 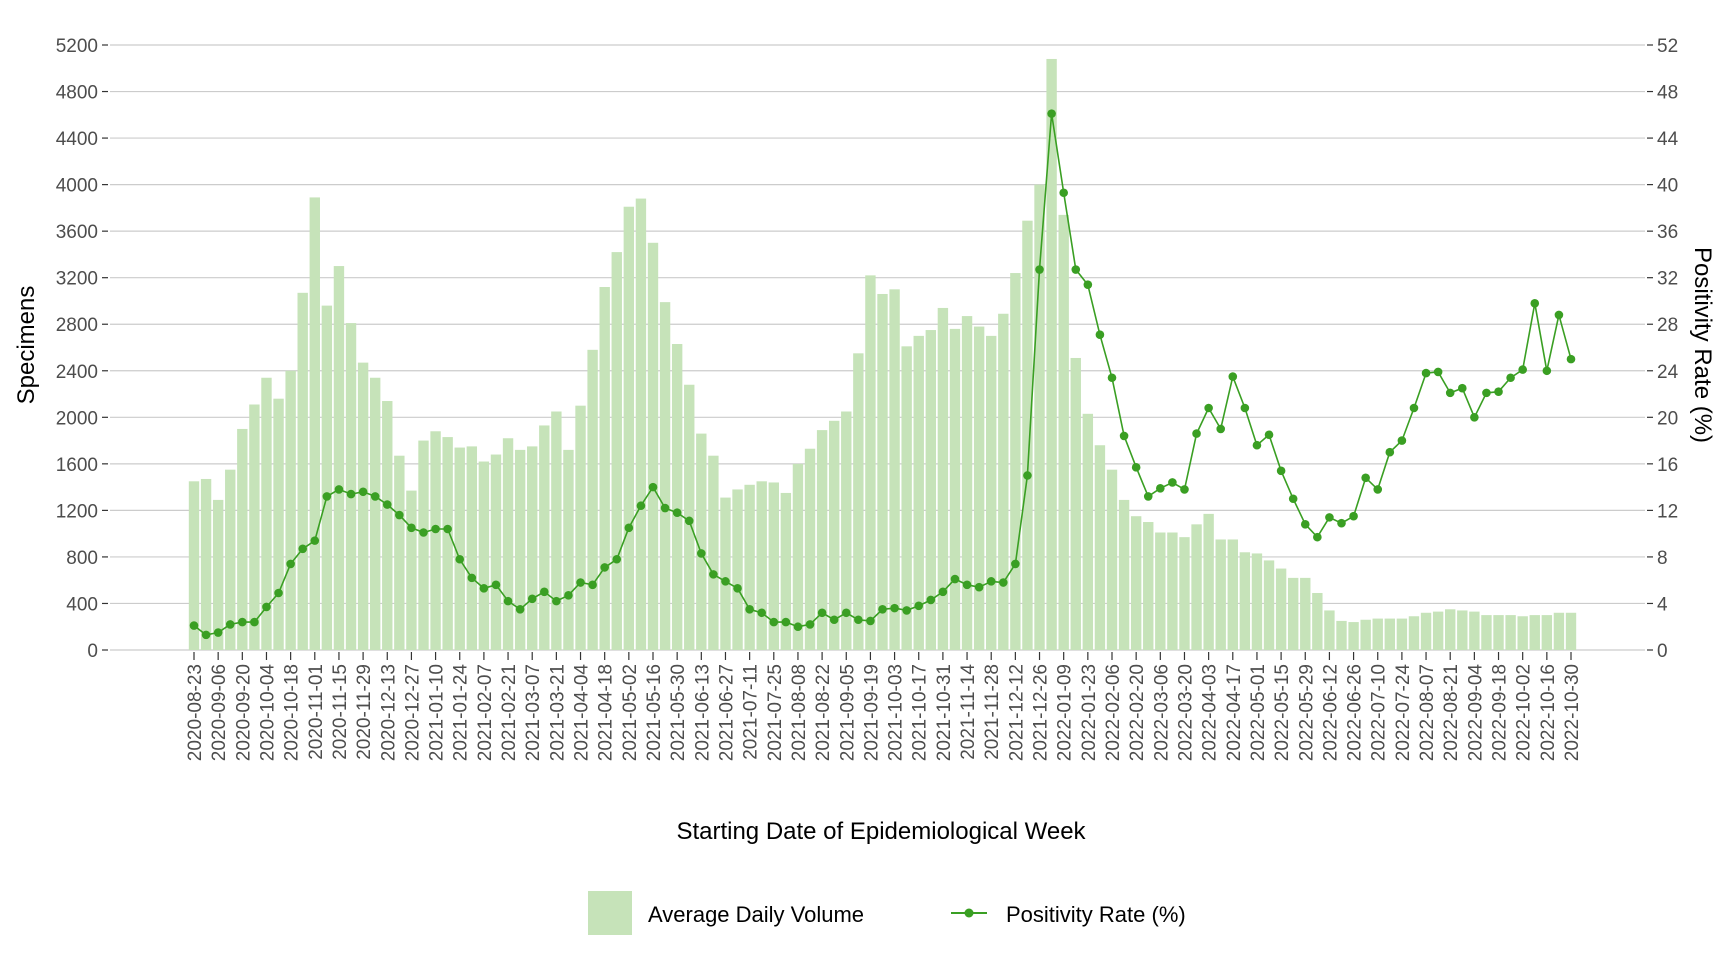 What do you see at coordinates (654, 712) in the screenshot?
I see `x-tick-label: 2021-05-16` at bounding box center [654, 712].